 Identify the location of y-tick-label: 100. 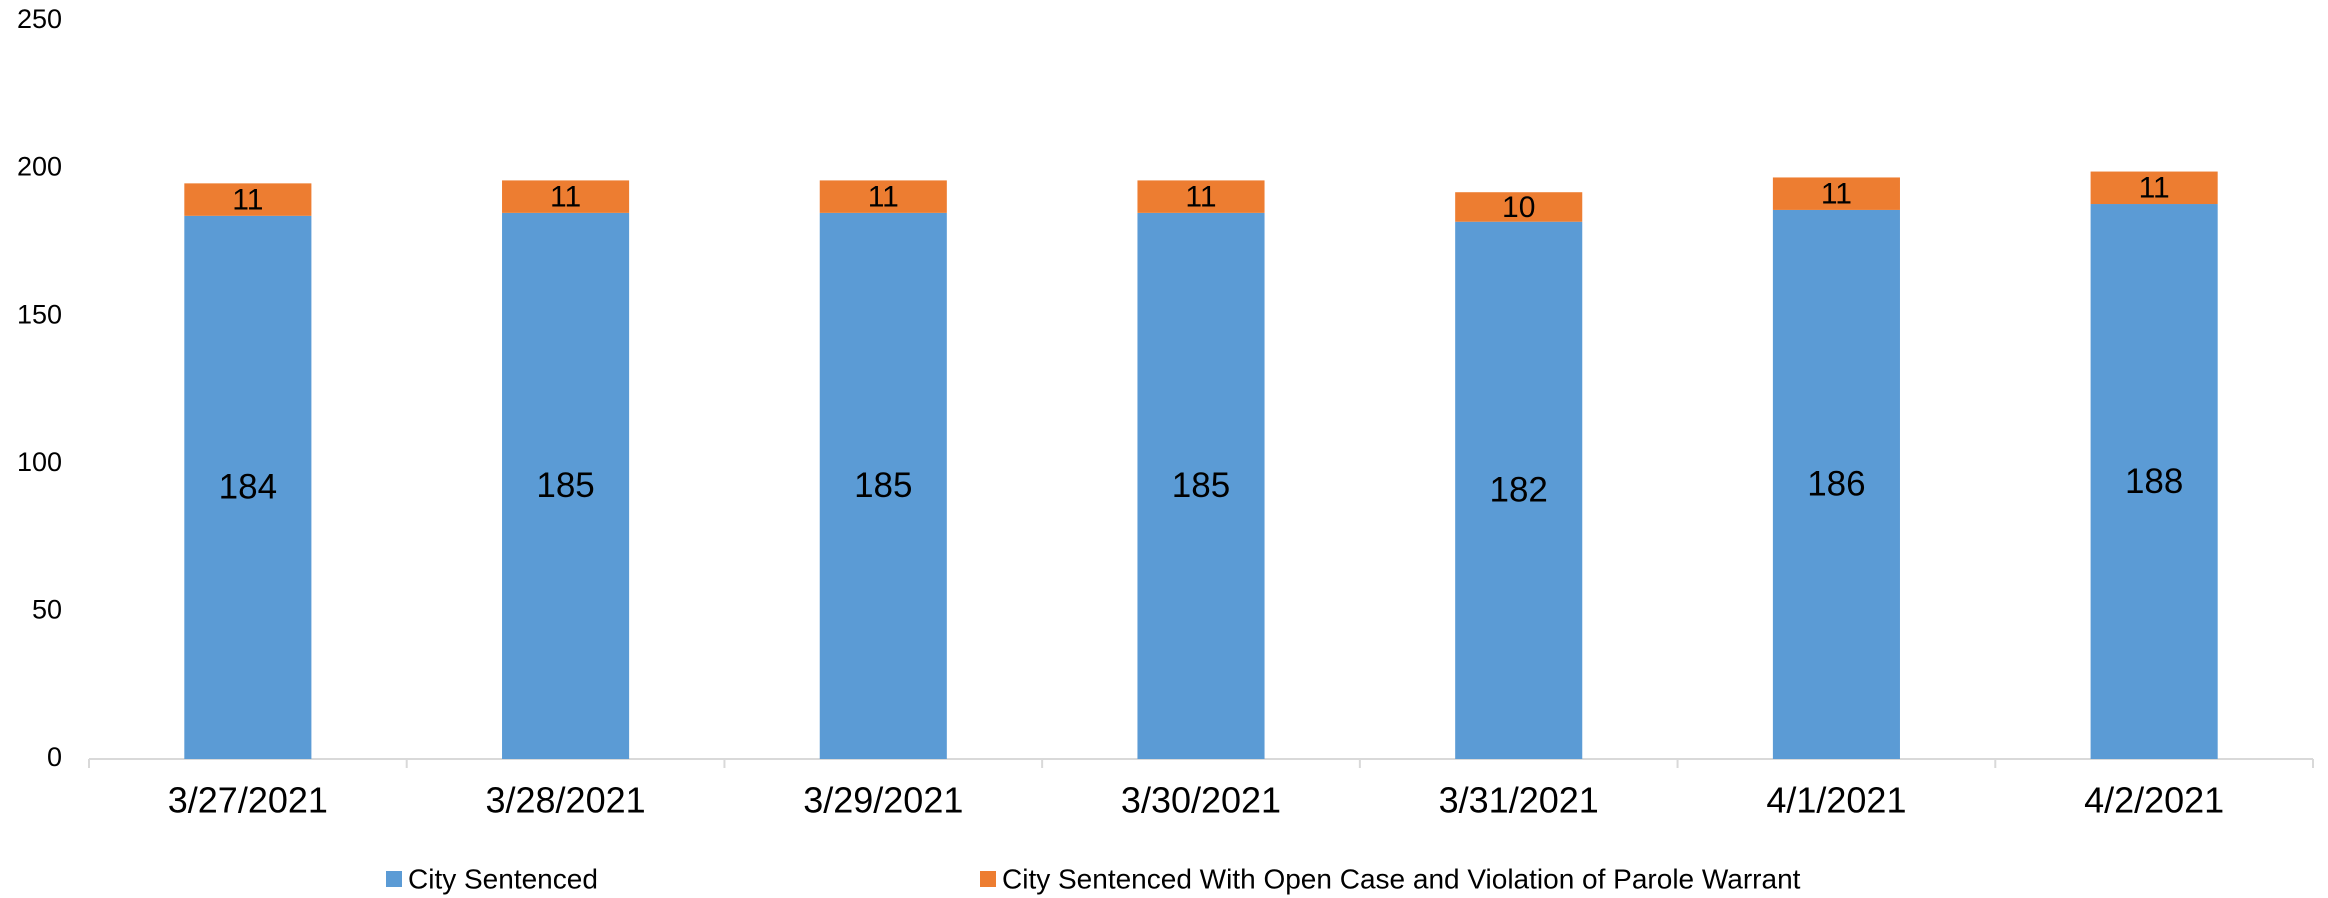
(39, 462).